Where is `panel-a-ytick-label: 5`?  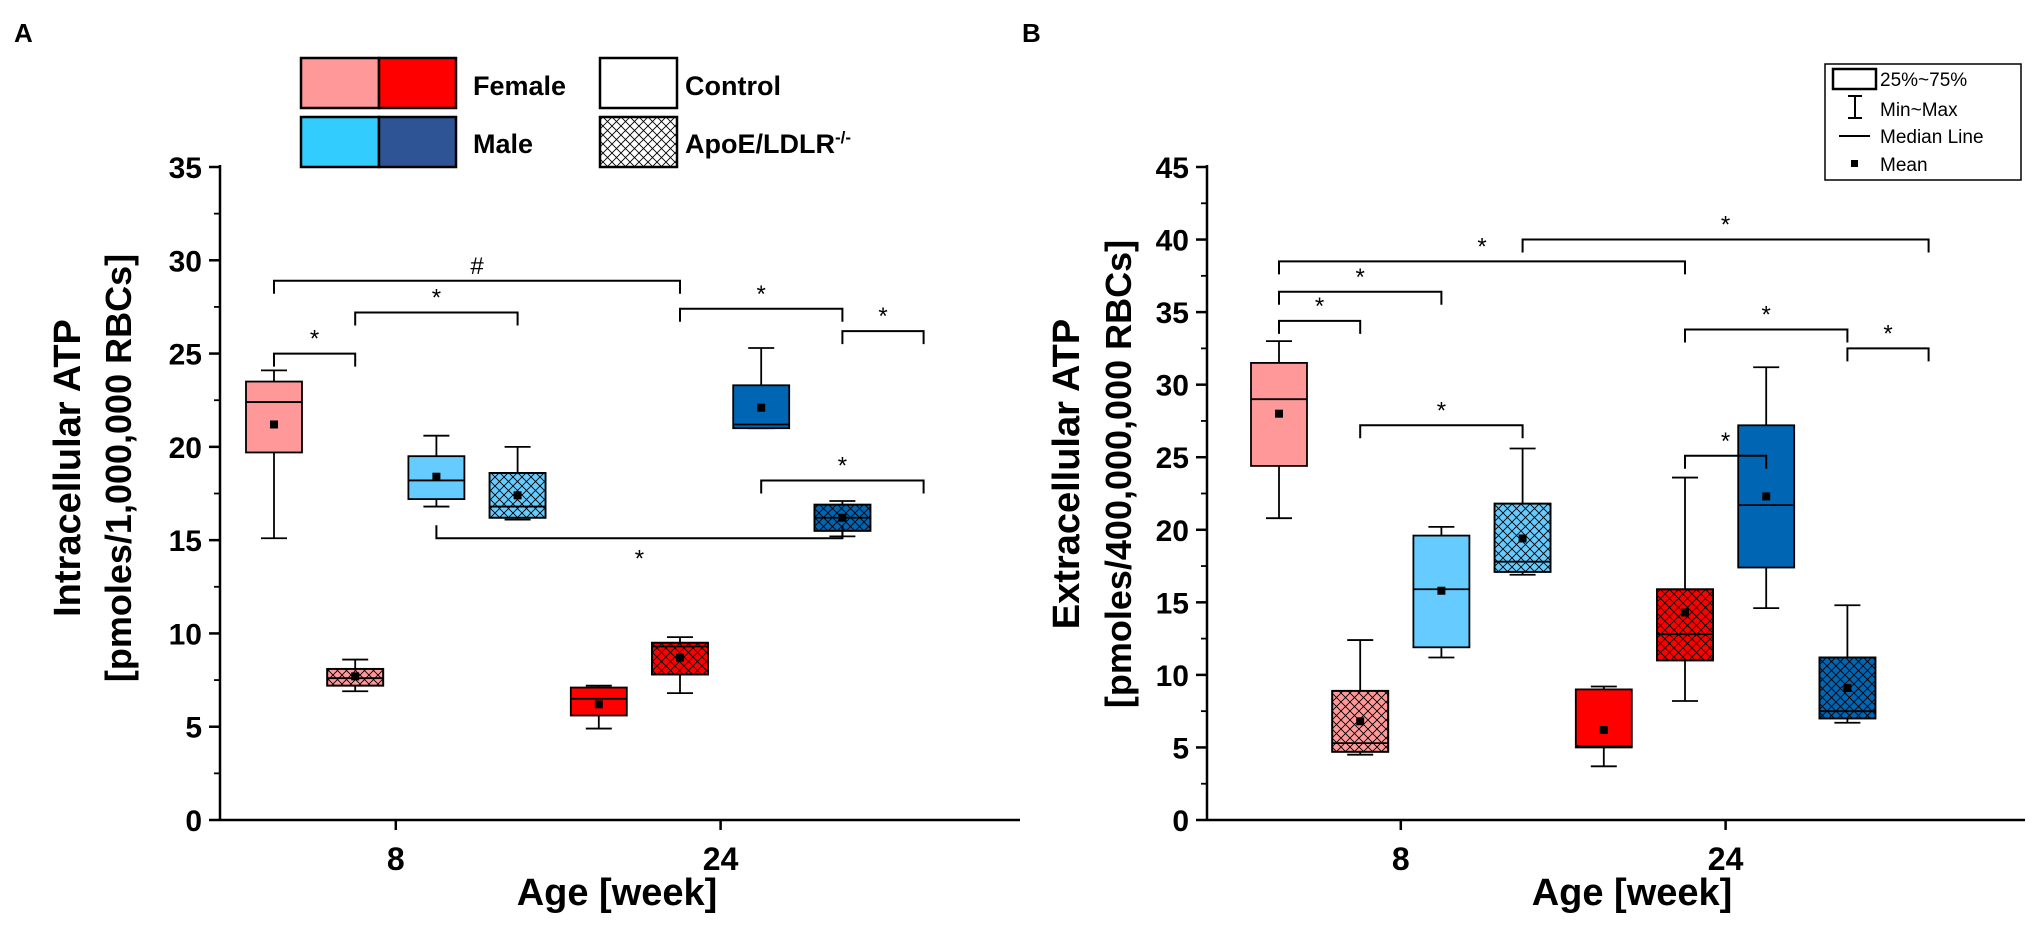 panel-a-ytick-label: 5 is located at coordinates (193, 728).